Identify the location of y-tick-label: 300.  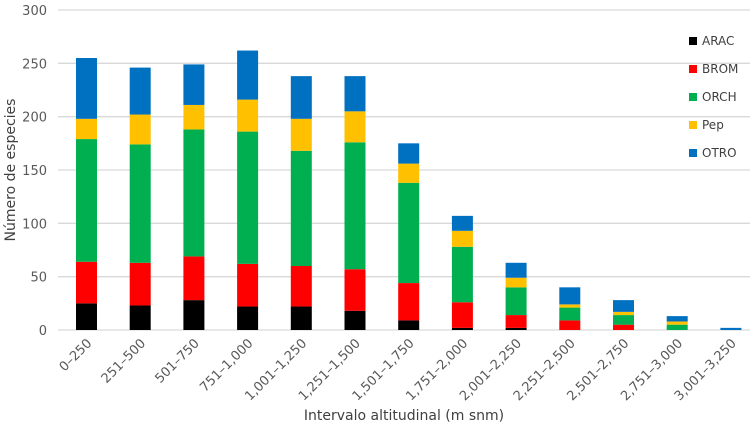
(34, 11).